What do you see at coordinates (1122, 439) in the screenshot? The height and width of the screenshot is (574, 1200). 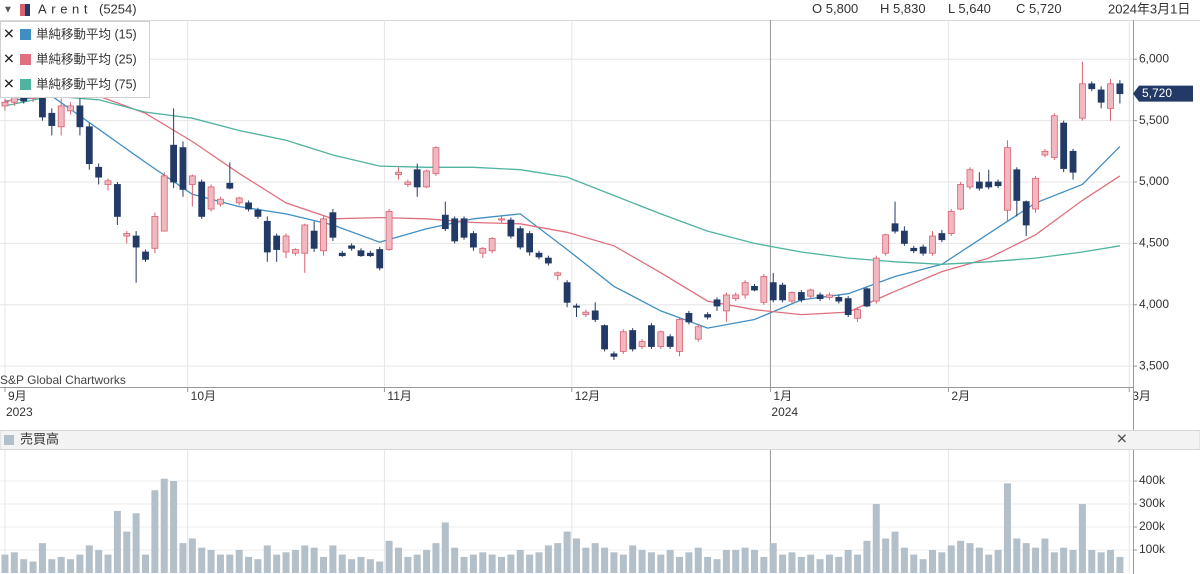 I see `close-button: ✕` at bounding box center [1122, 439].